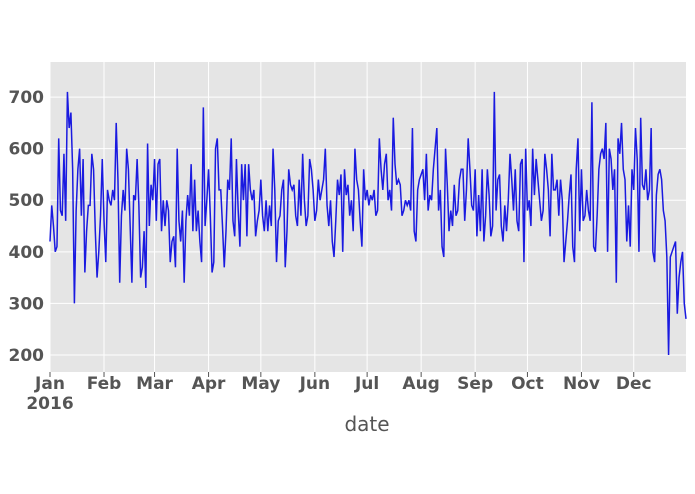 The height and width of the screenshot is (494, 695). Describe the element at coordinates (49, 404) in the screenshot. I see `tick-line: 2016` at that location.